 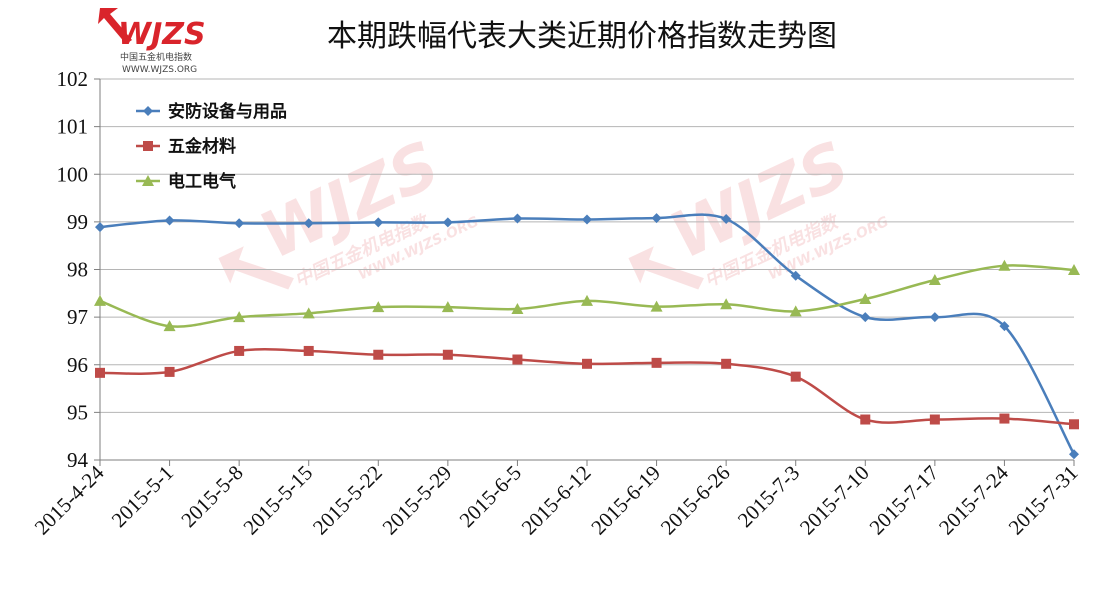 I want to click on y-axis-ticks: 94 95 96 97 98 99 100 101 102, so click(x=78, y=269).